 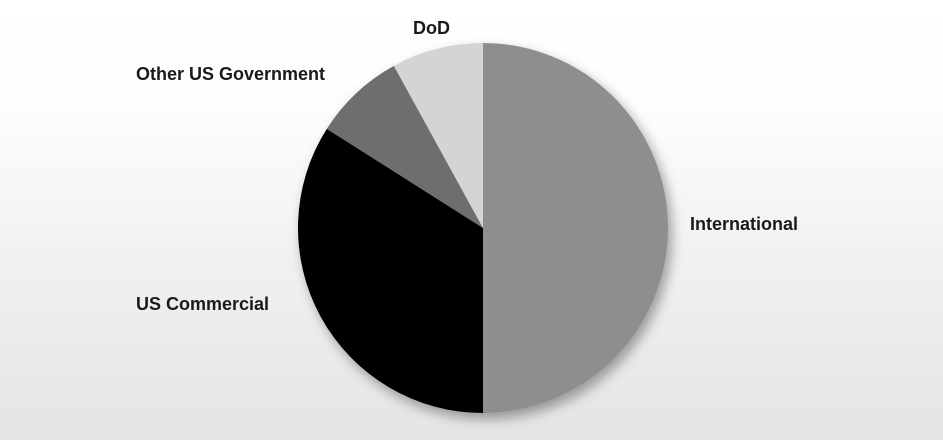 What do you see at coordinates (438, 135) in the screenshot?
I see `pie-slice-dod` at bounding box center [438, 135].